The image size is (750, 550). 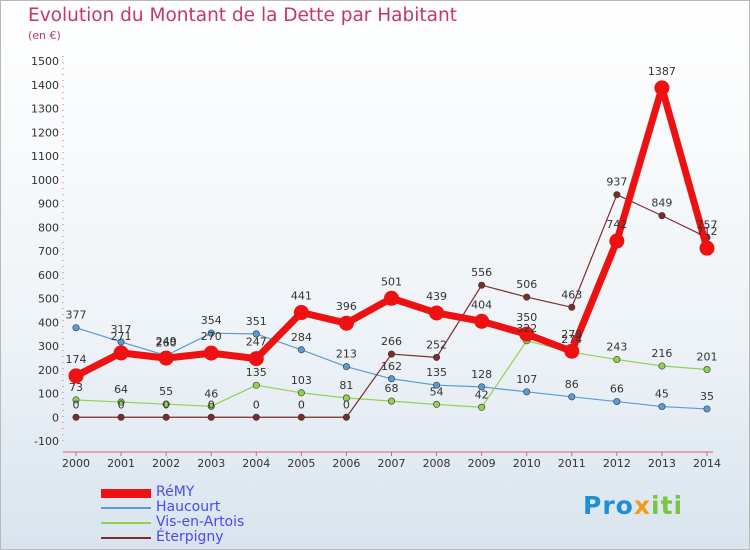 I want to click on data-label: 213, so click(x=346, y=354).